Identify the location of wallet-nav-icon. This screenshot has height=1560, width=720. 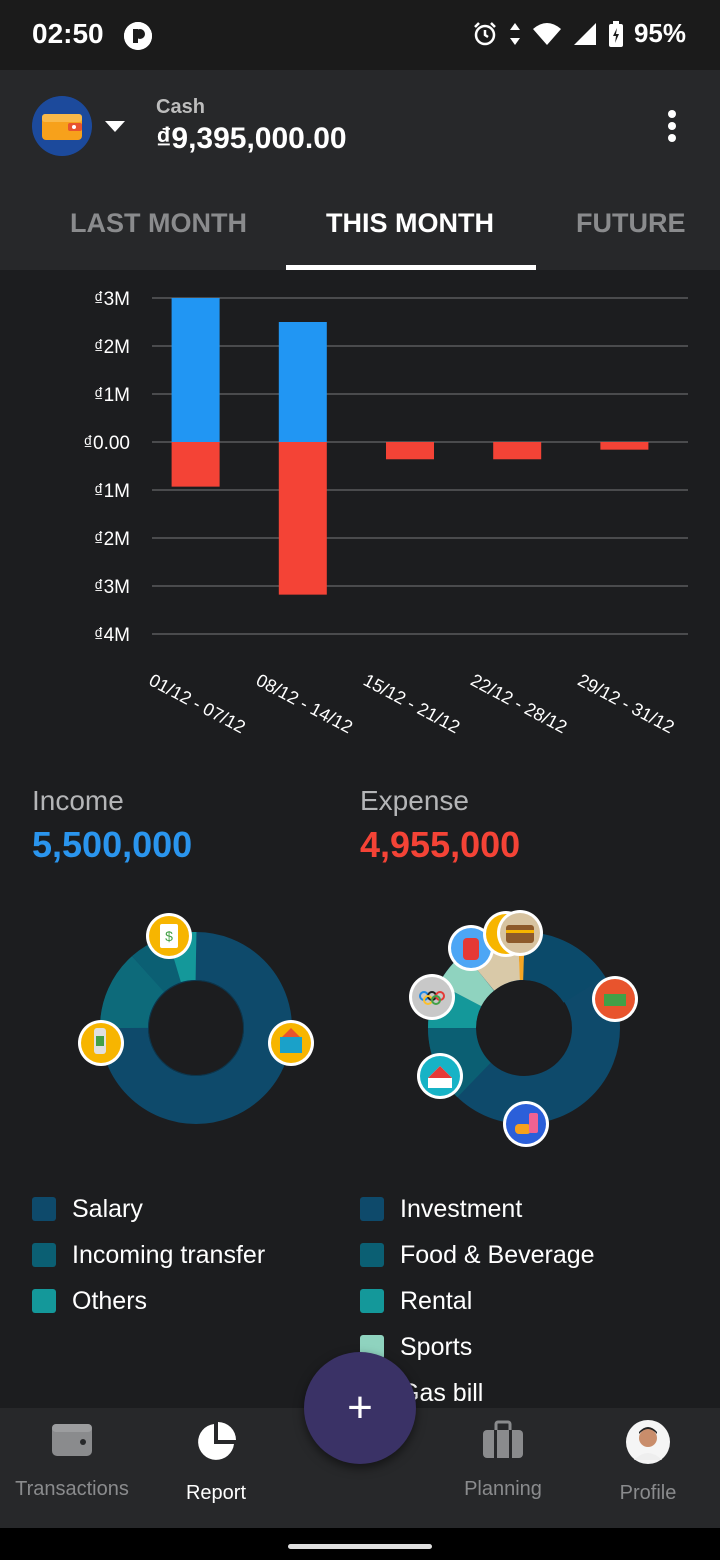
(72, 1440).